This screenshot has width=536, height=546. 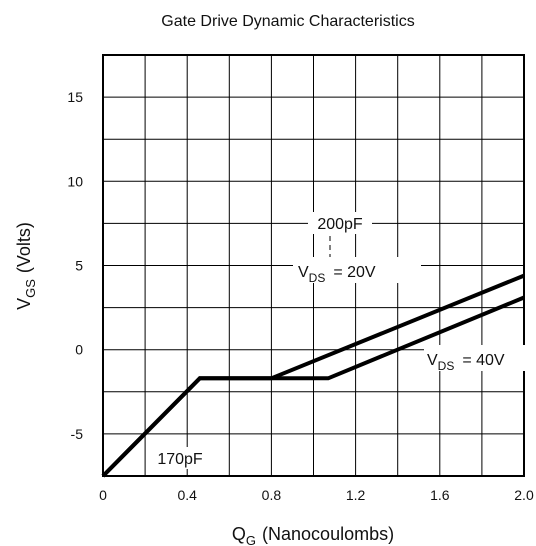 What do you see at coordinates (287, 21) in the screenshot?
I see `chart-title: Gate Drive Dynamic Characteristics` at bounding box center [287, 21].